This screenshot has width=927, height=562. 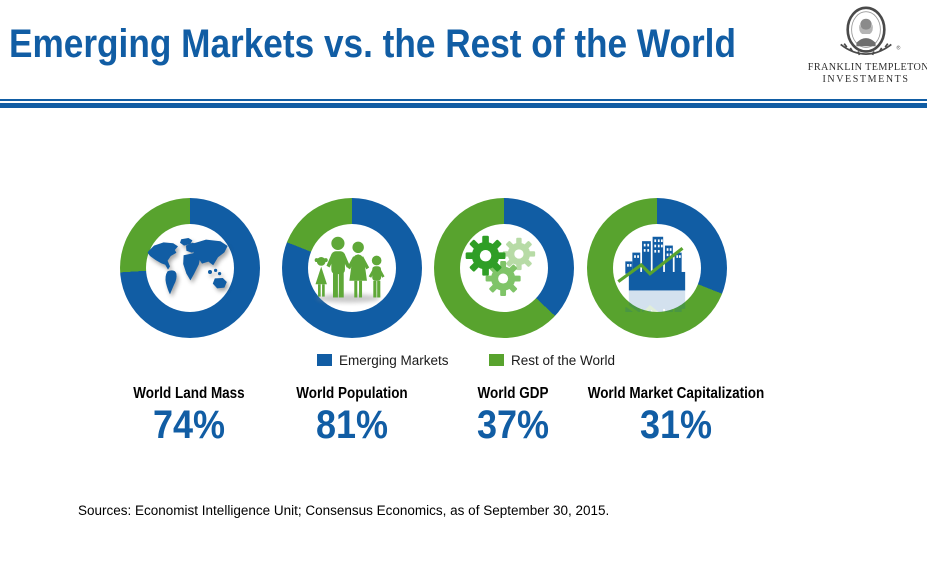 What do you see at coordinates (496, 360) in the screenshot?
I see `legend-swatch-green-icon` at bounding box center [496, 360].